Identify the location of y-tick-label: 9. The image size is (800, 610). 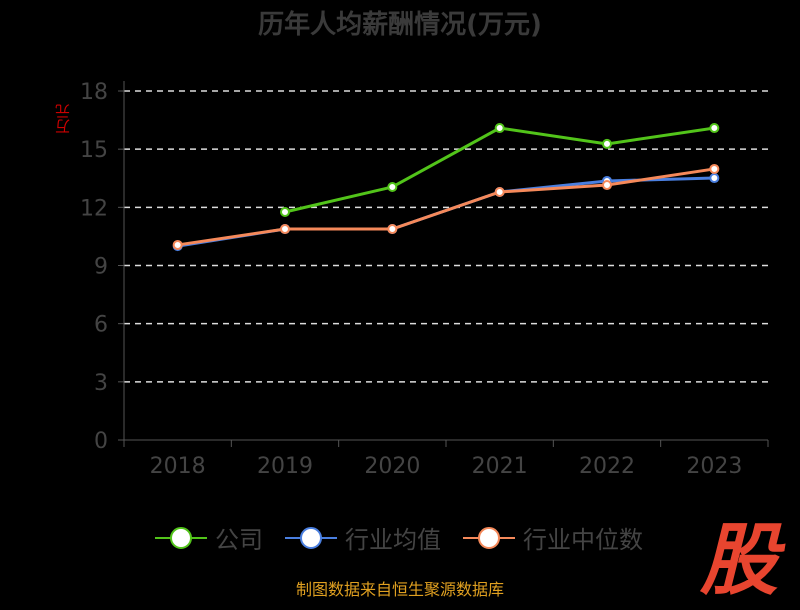
(101, 267).